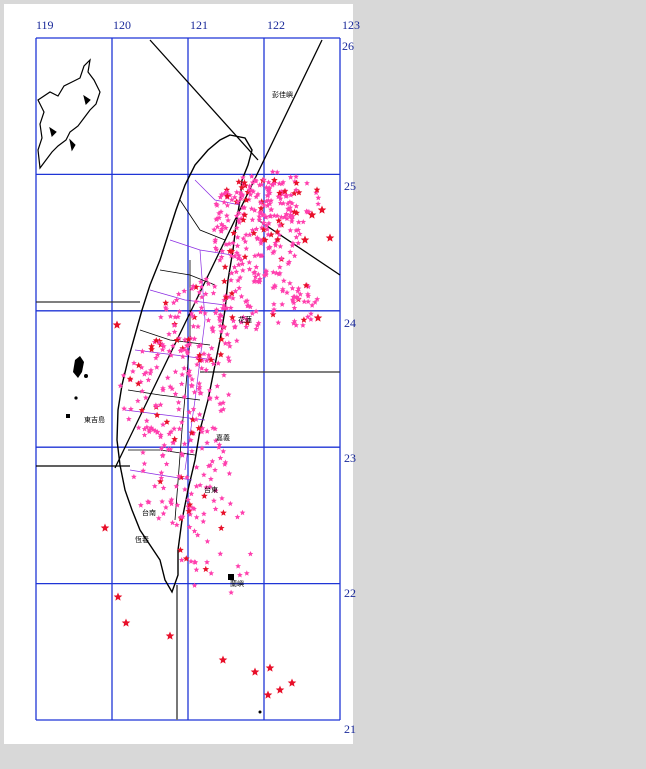 The height and width of the screenshot is (769, 646). Describe the element at coordinates (245, 644) in the screenshot. I see `eastern-islets` at that location.